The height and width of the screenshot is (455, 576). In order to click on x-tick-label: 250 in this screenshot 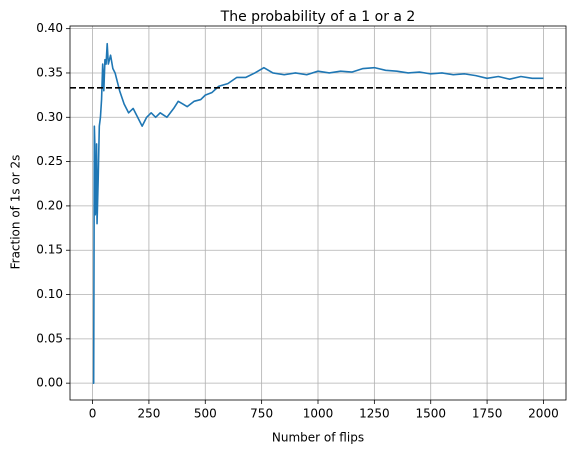, I will do `click(148, 414)`.